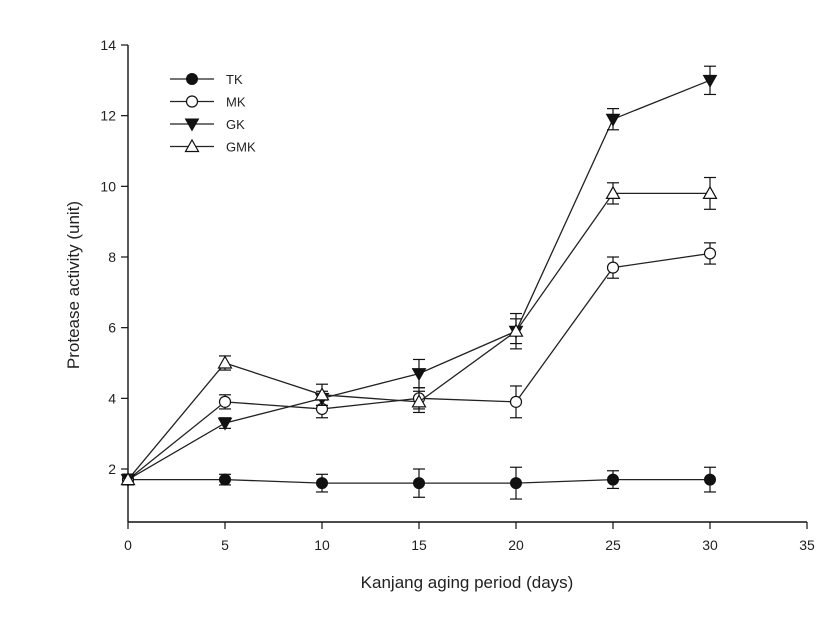  I want to click on y-tick-label: 6, so click(112, 328).